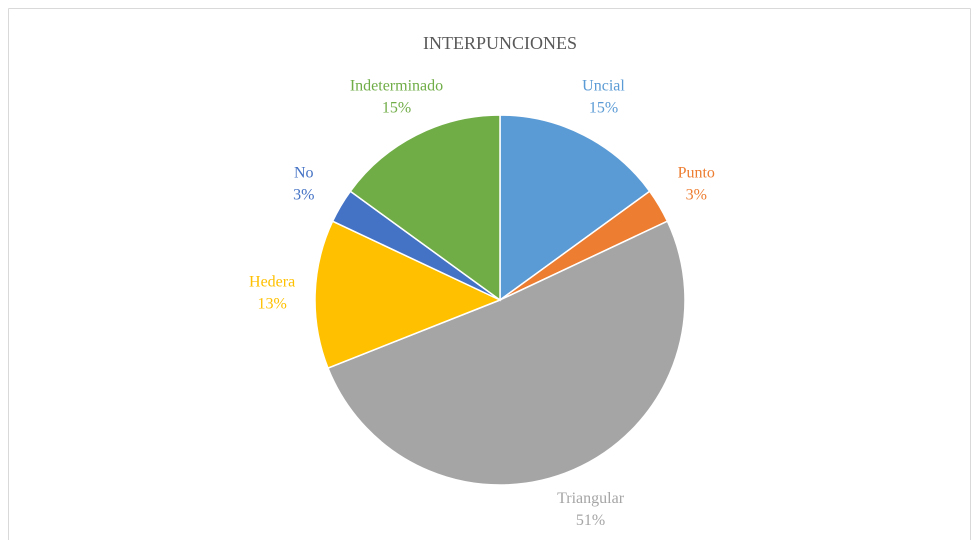 The width and height of the screenshot is (980, 540). Describe the element at coordinates (696, 173) in the screenshot. I see `slice-label: Punto` at that location.